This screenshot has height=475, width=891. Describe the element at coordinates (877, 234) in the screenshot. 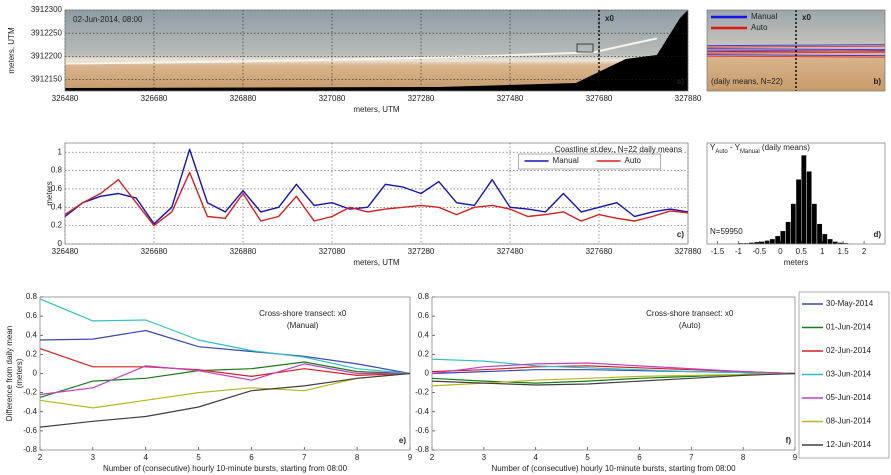

I see `panel-label: d)` at that location.